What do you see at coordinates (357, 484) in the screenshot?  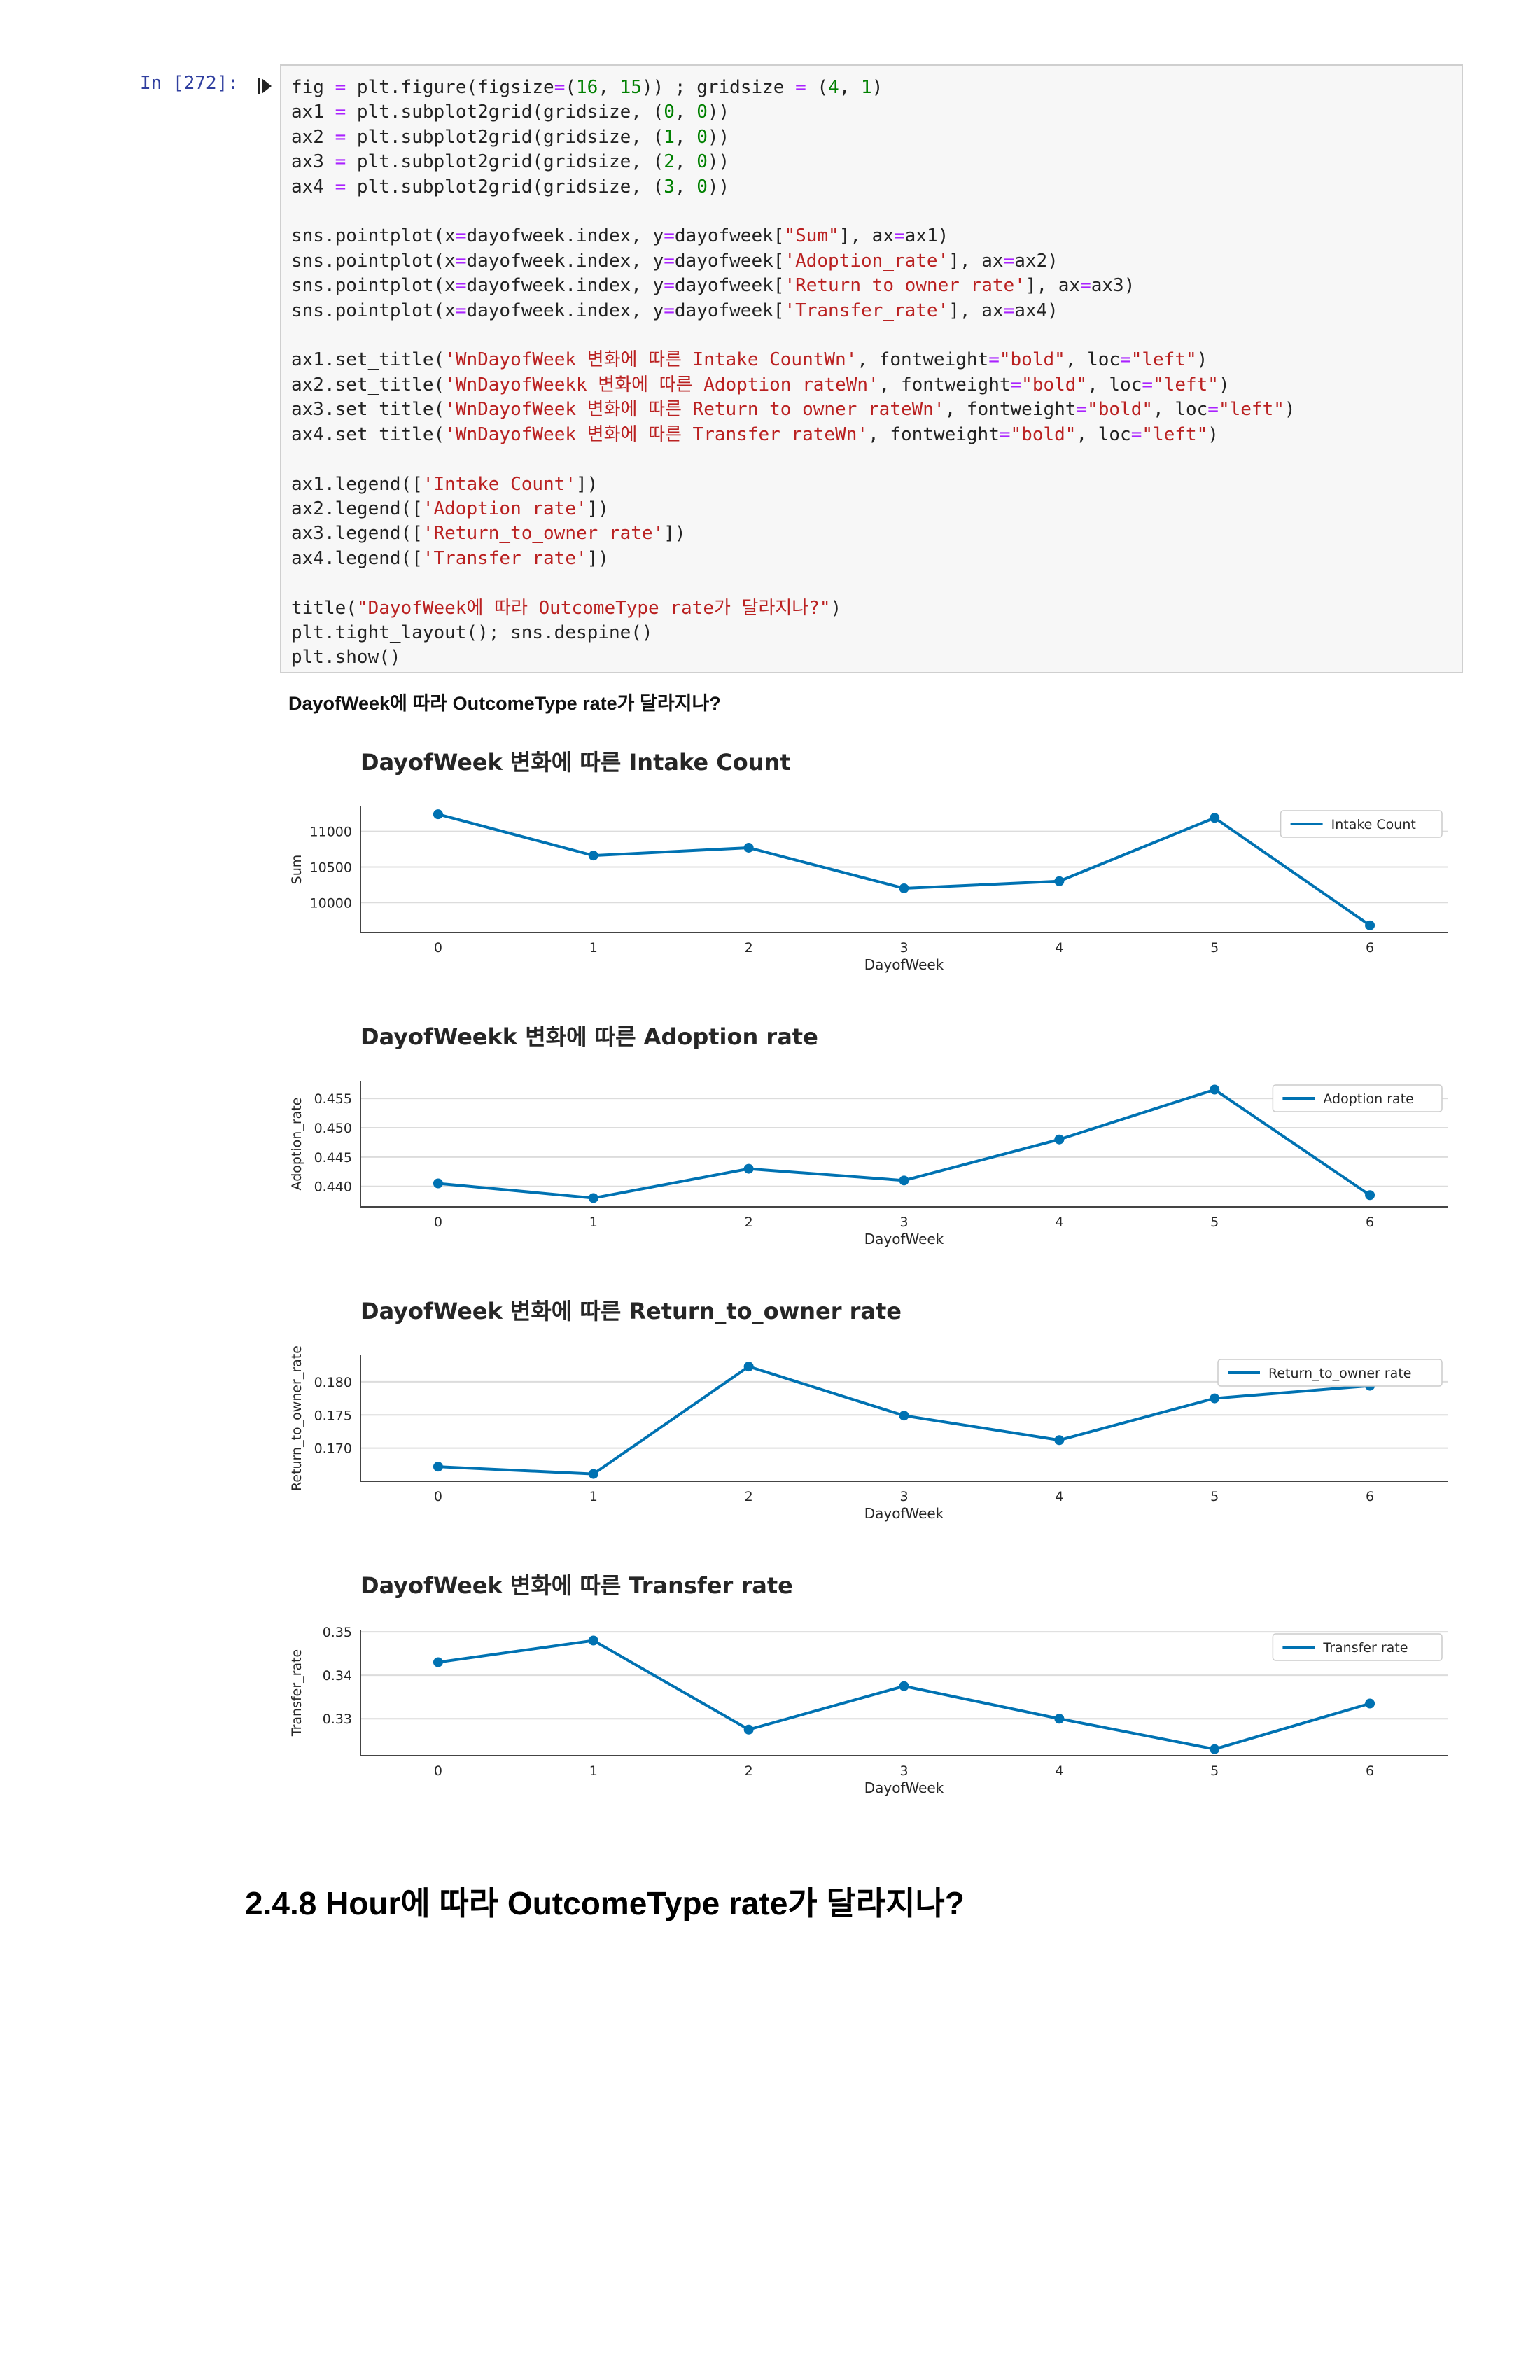 I see `code-token: ax1.legend([` at bounding box center [357, 484].